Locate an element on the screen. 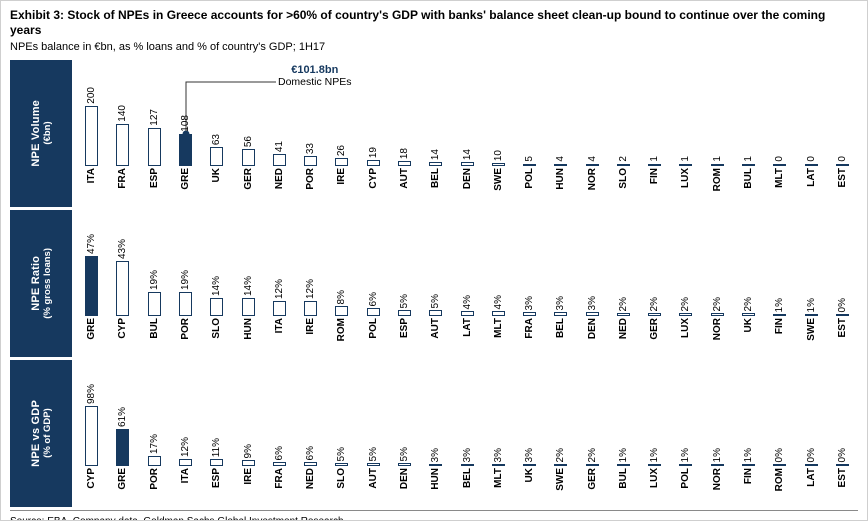  category-label: GRE is located at coordinates (123, 479).